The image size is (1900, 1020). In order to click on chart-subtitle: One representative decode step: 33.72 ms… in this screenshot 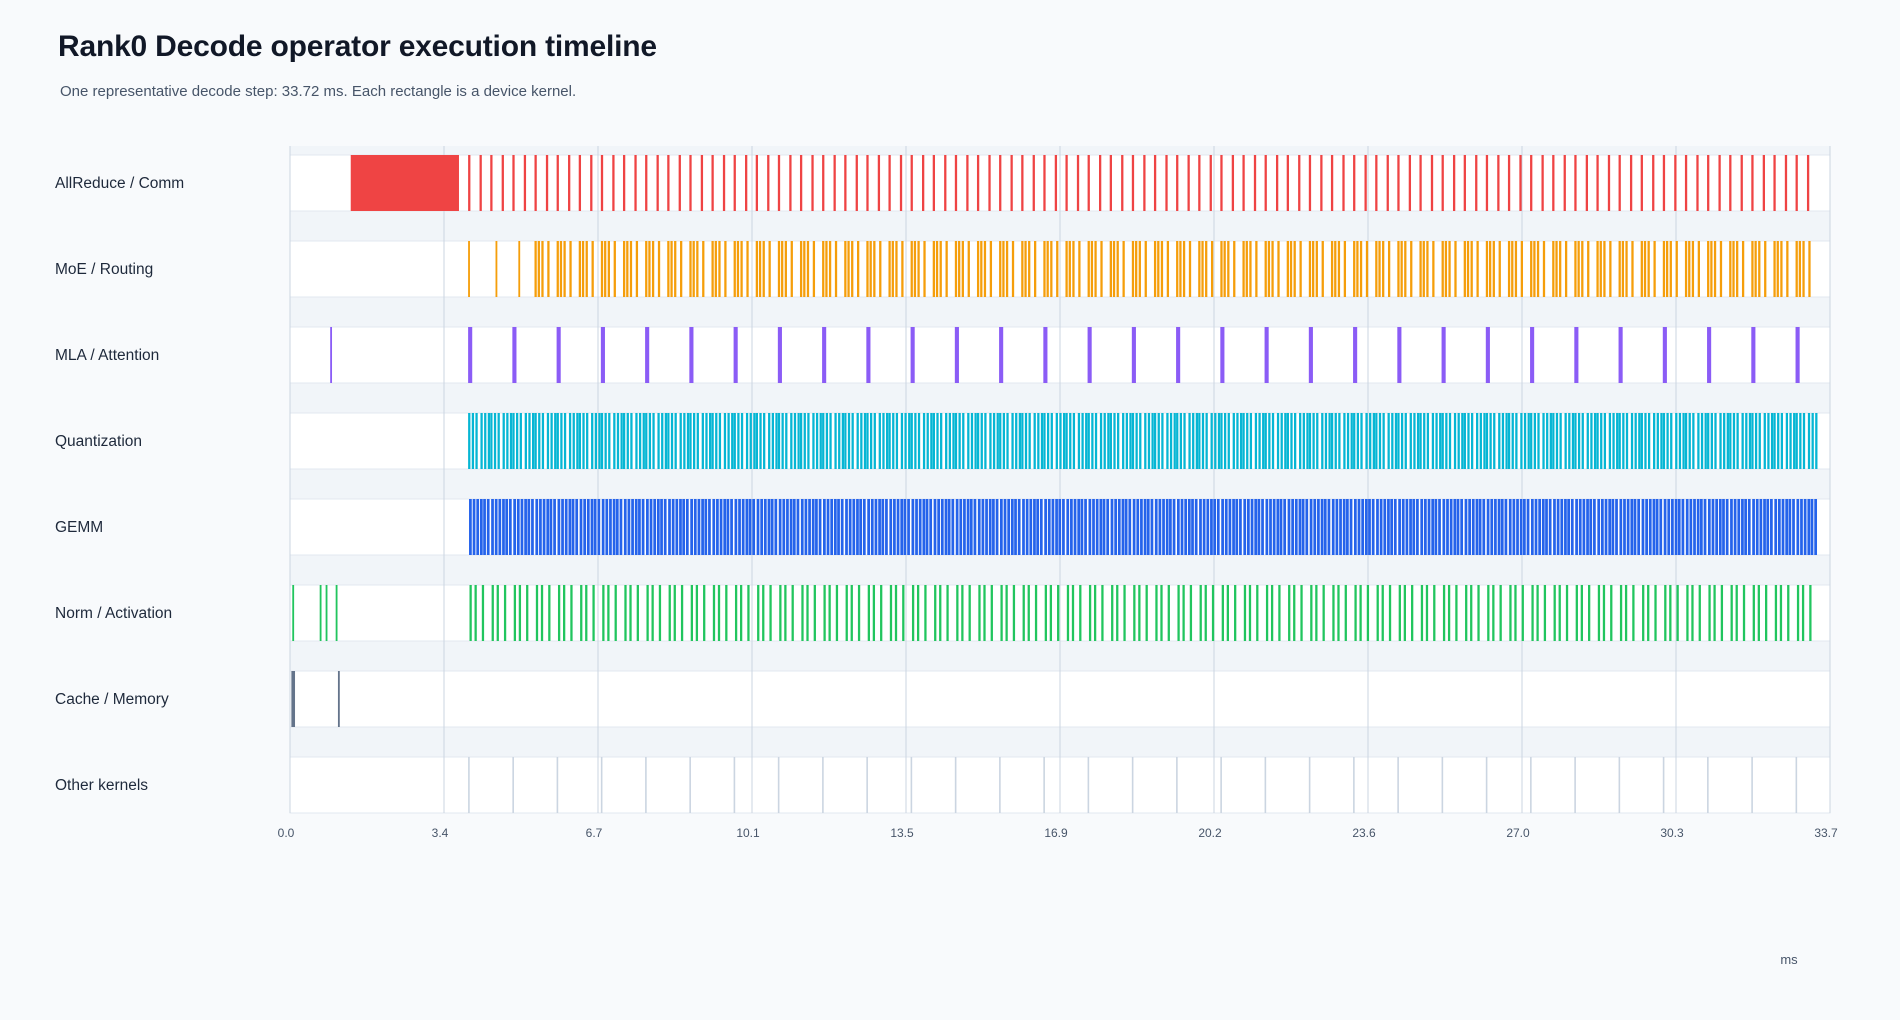, I will do `click(318, 91)`.